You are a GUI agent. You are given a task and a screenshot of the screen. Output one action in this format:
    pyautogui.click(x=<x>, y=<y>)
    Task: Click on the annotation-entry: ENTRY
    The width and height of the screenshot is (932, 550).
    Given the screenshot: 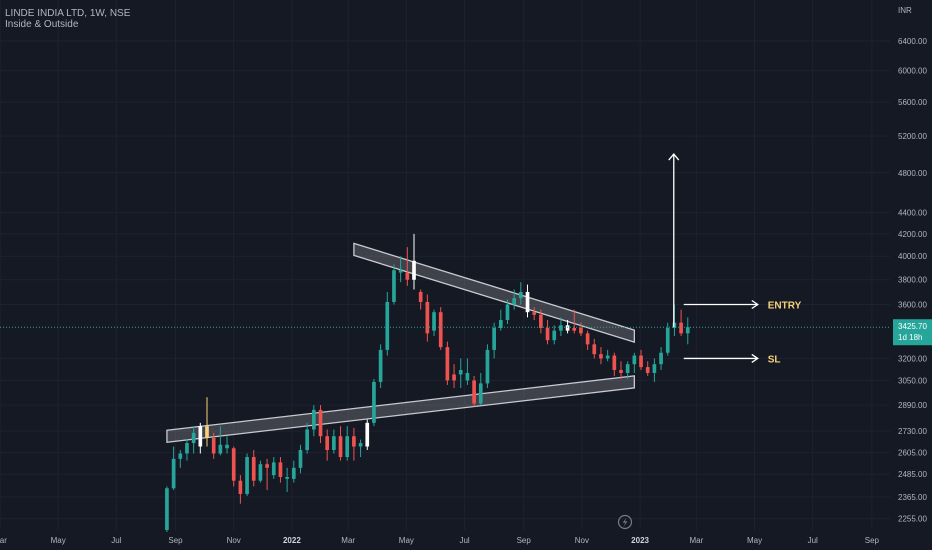 What is the action you would take?
    pyautogui.click(x=785, y=305)
    